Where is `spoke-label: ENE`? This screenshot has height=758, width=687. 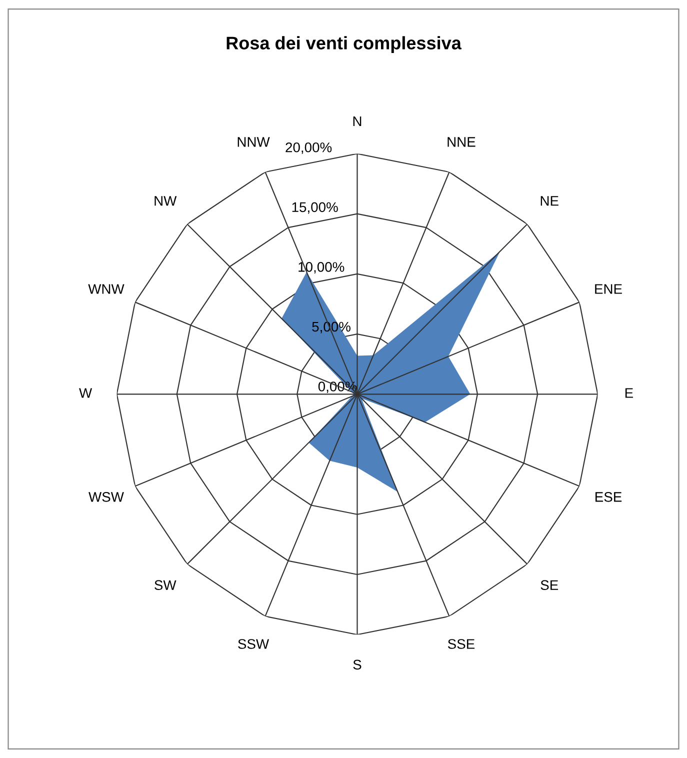
spoke-label: ENE is located at coordinates (608, 289).